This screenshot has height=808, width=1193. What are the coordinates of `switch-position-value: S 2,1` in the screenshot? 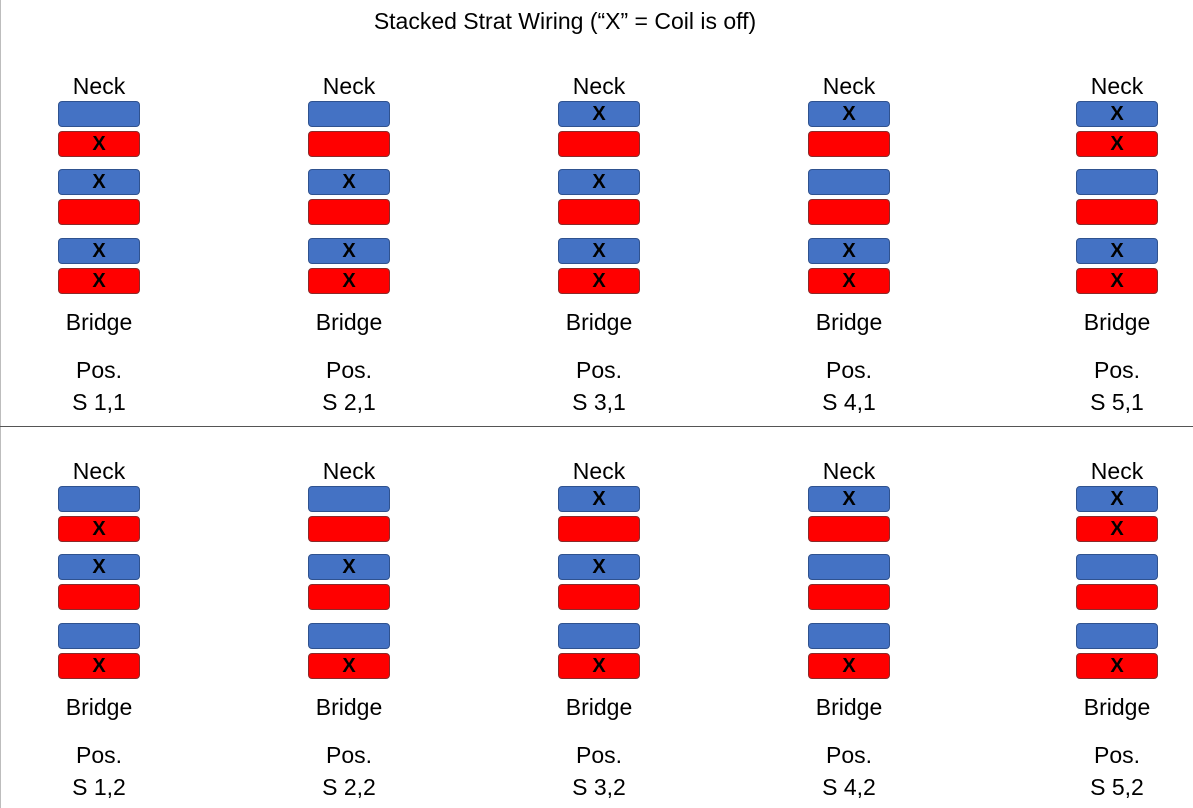 It's located at (349, 402).